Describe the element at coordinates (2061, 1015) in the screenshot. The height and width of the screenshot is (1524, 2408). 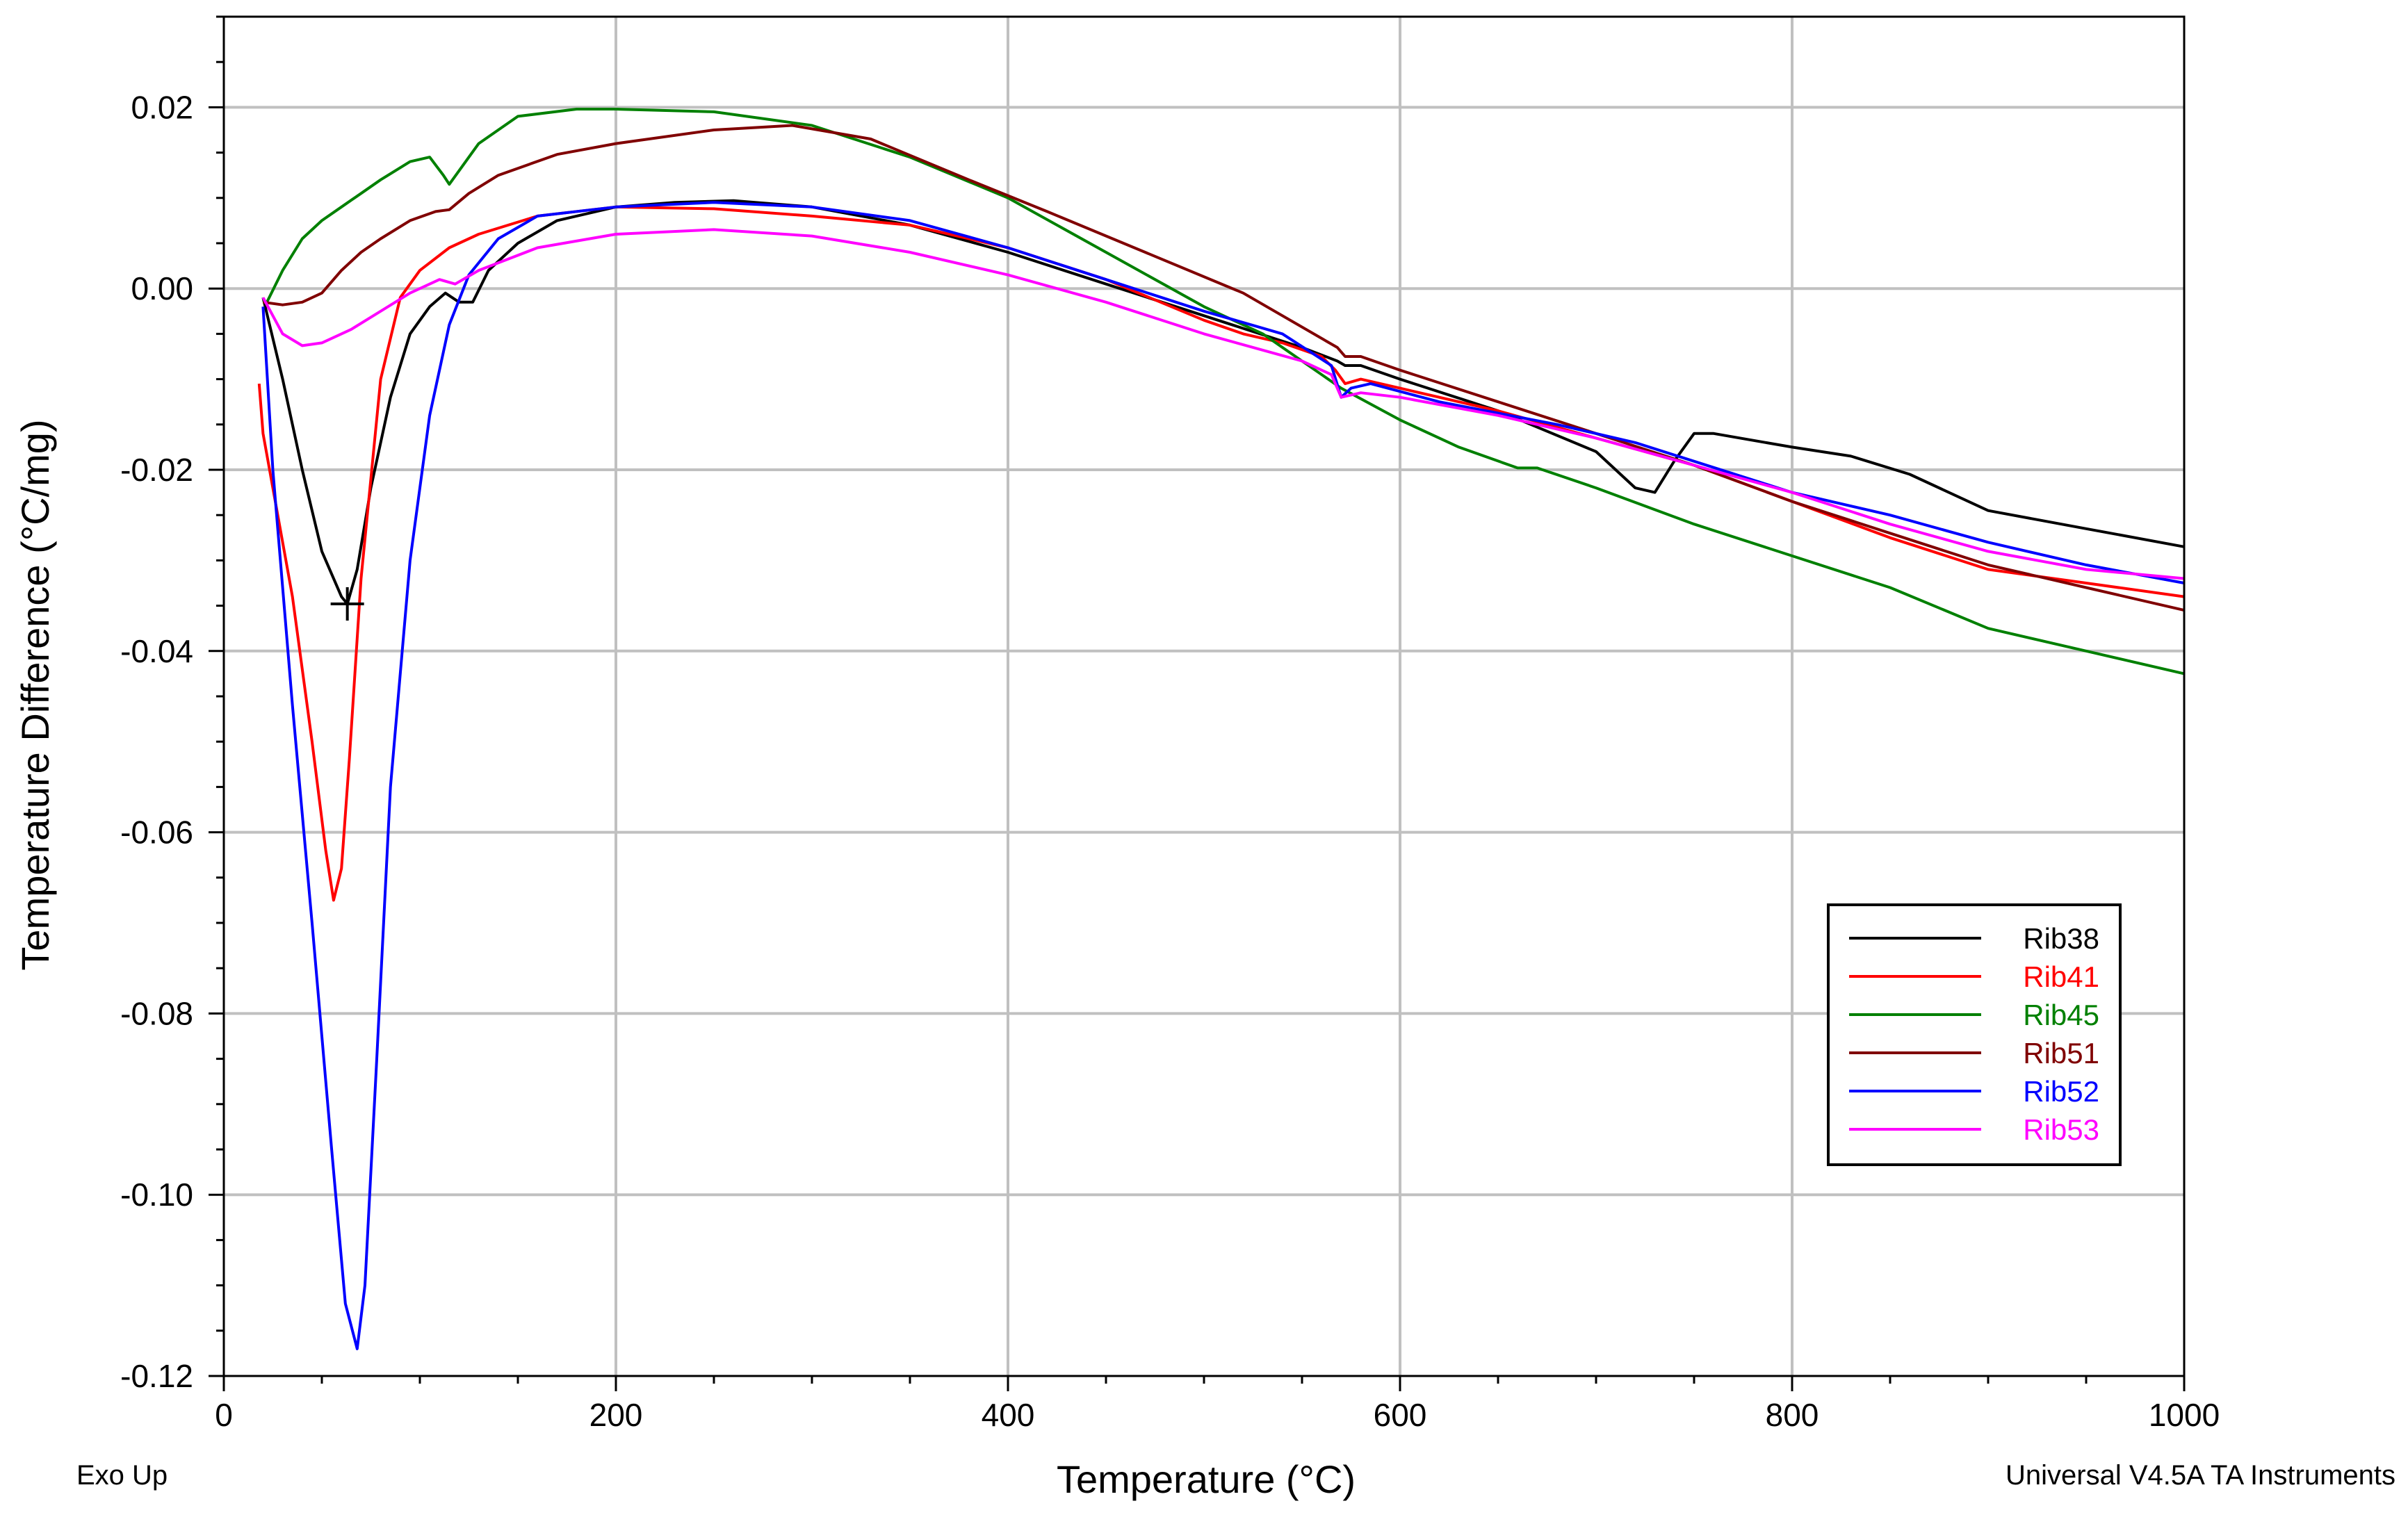
I see `legend-label-rib45: Rib45` at that location.